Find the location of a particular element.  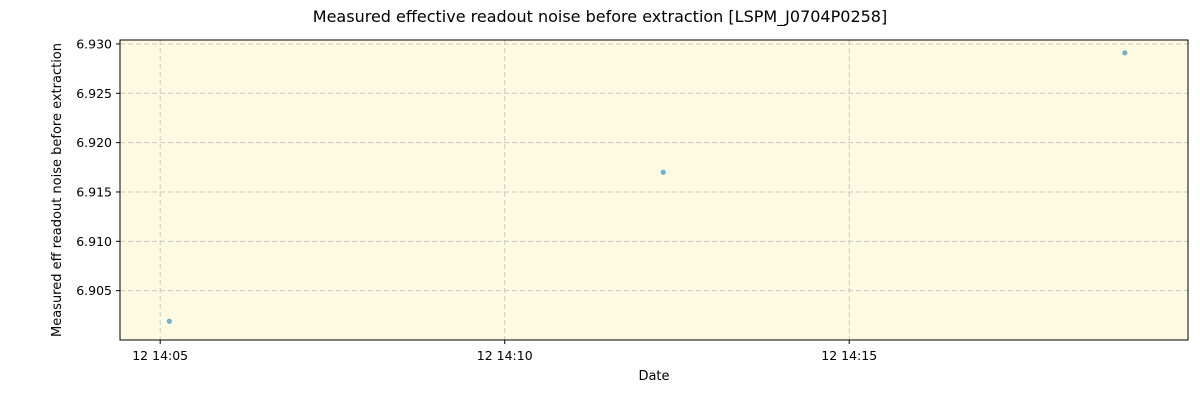

y-tick-label: 6.910 is located at coordinates (94, 241).